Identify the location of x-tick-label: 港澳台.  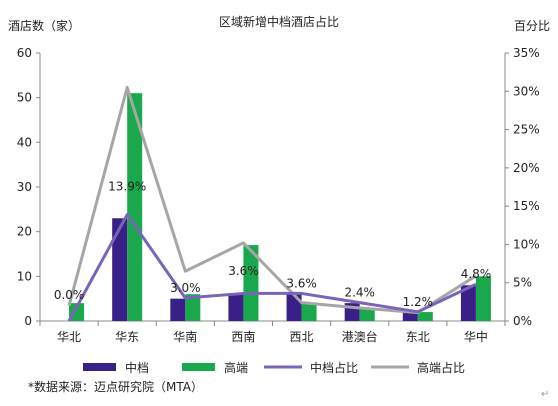
(360, 336).